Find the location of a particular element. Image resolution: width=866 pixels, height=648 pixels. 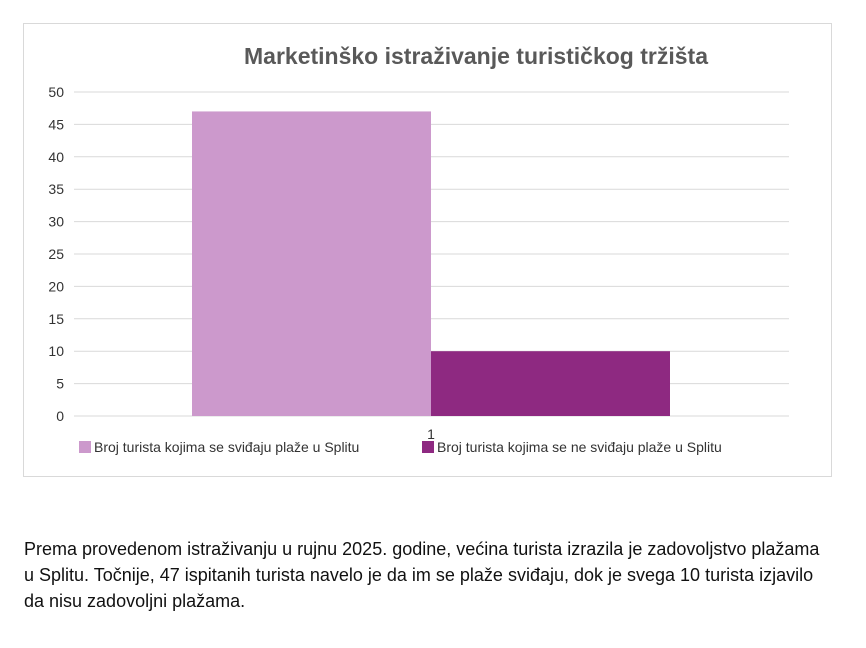

y-tick-label: 20 is located at coordinates (56, 286).